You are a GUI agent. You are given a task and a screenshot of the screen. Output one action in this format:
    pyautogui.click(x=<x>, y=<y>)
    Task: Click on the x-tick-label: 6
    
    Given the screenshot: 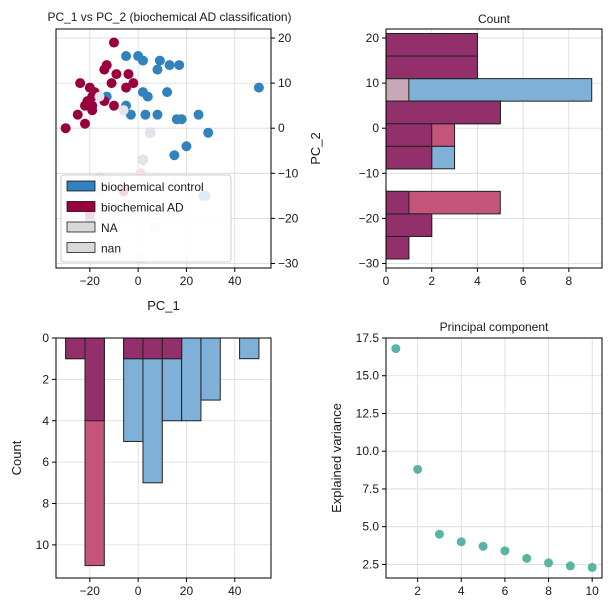 What is the action you would take?
    pyautogui.click(x=505, y=591)
    